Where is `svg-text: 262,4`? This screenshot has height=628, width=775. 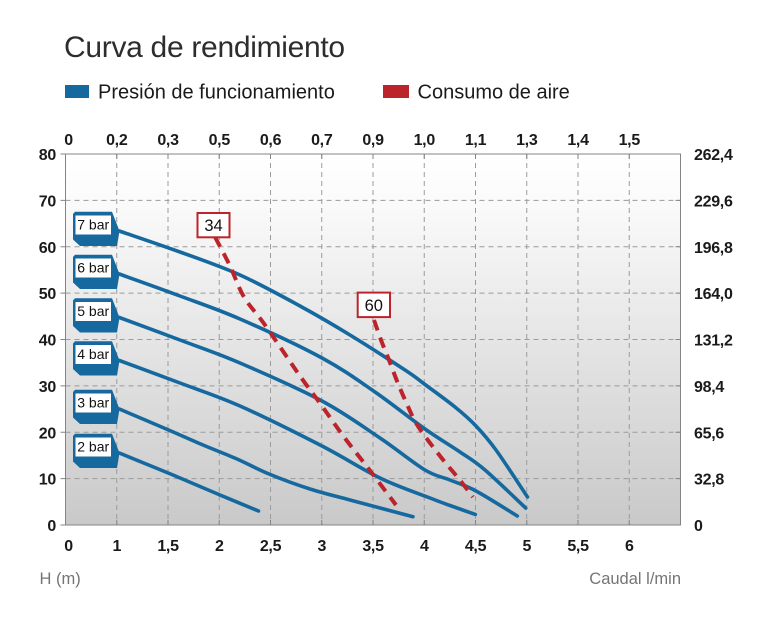
svg-text: 262,4 is located at coordinates (713, 155).